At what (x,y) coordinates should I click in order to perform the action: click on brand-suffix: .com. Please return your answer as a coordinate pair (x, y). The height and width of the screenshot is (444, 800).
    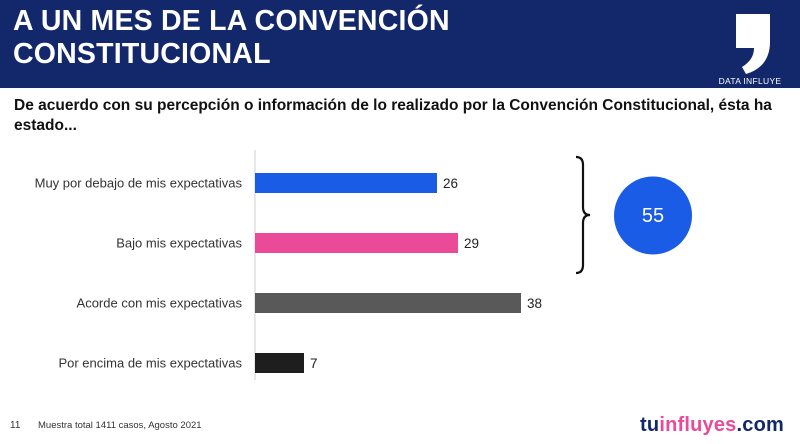
    Looking at the image, I should click on (760, 425).